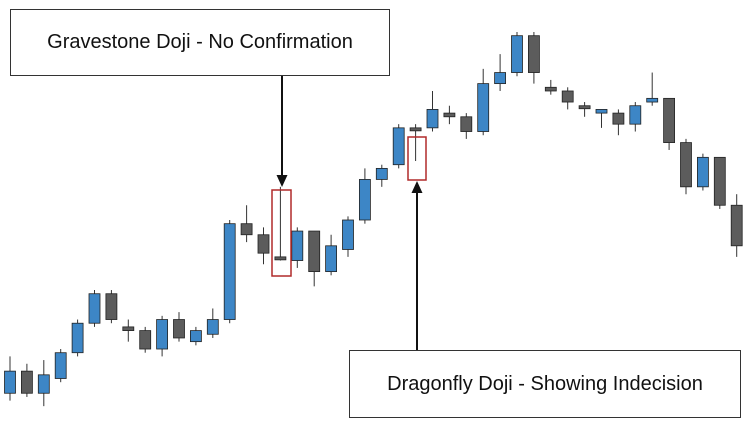 The height and width of the screenshot is (428, 750). Describe the element at coordinates (200, 42) in the screenshot. I see `gravestone-callout: Gravestone Doji - No Confirmation` at that location.